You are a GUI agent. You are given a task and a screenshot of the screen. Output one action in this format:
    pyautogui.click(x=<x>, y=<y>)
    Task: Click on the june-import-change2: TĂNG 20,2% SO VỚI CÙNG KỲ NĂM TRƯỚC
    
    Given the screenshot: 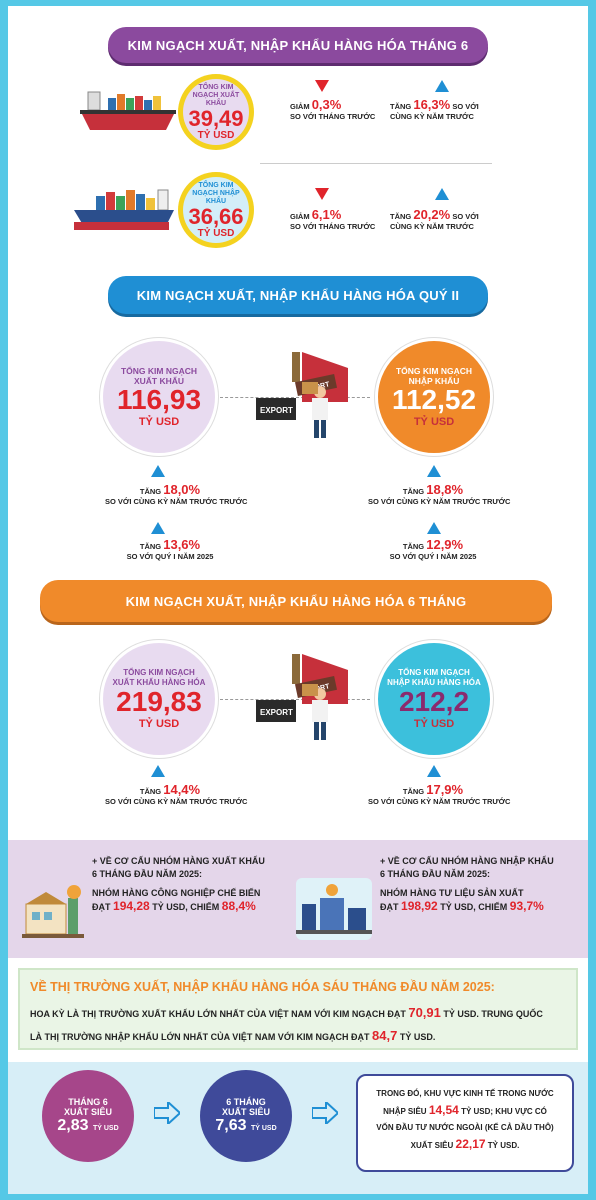 What is the action you would take?
    pyautogui.click(x=434, y=219)
    